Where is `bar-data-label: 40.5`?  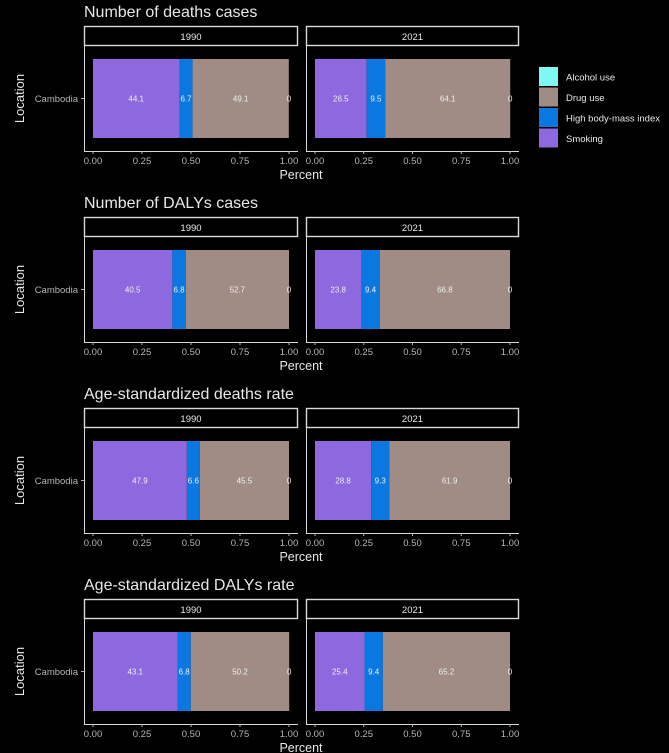 bar-data-label: 40.5 is located at coordinates (133, 290).